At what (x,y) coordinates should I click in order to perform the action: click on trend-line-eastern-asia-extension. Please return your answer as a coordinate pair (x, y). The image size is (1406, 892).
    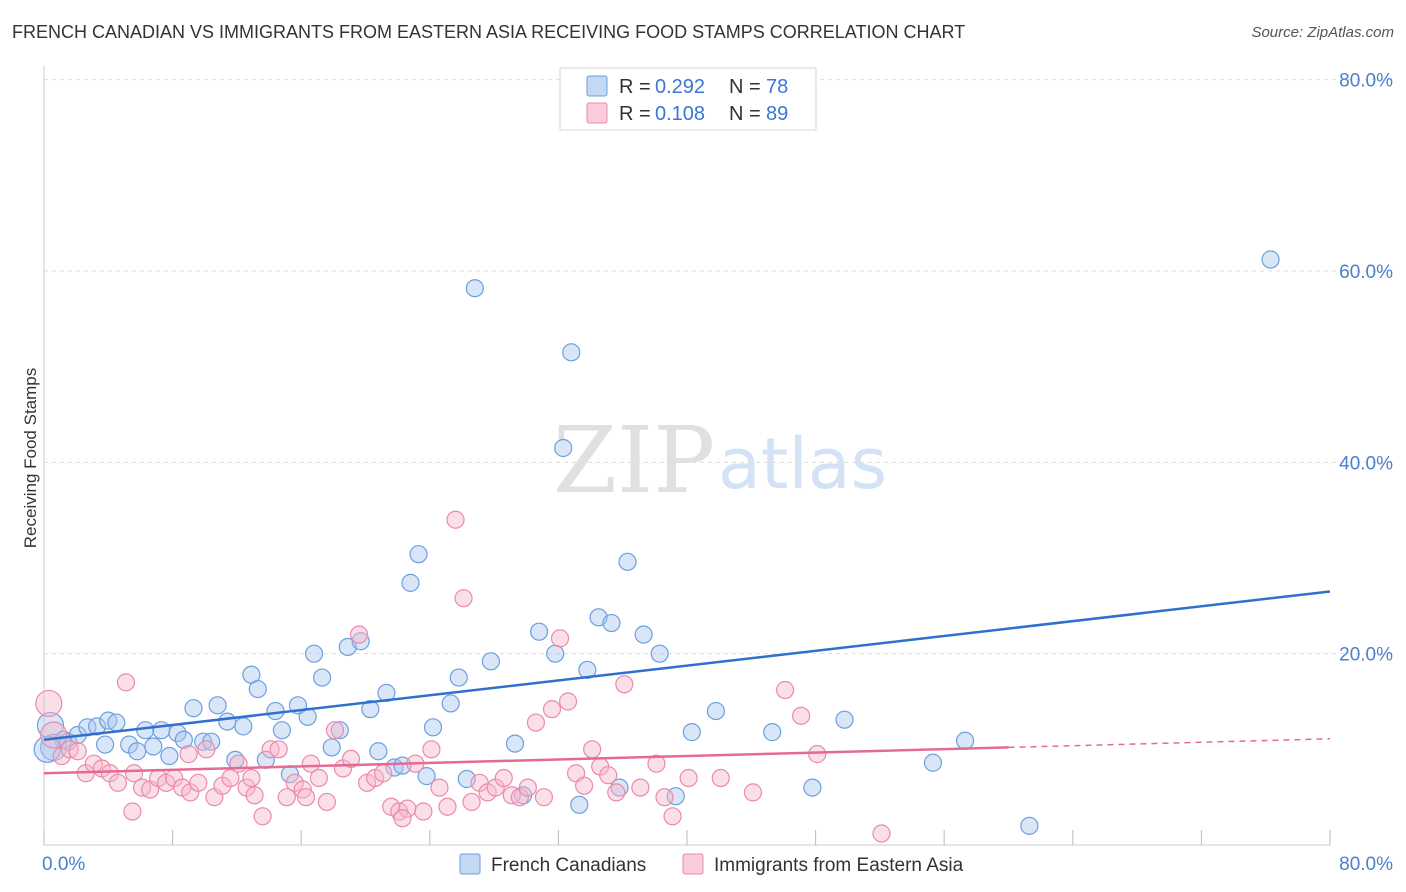
    Looking at the image, I should click on (1169, 743).